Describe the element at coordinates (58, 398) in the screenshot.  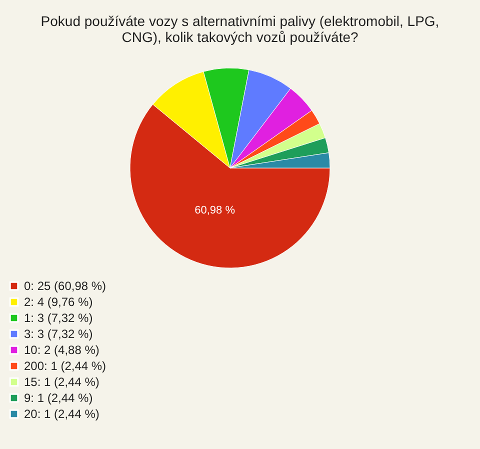
I see `legend-label: 9: 1 (2,44 %)` at that location.